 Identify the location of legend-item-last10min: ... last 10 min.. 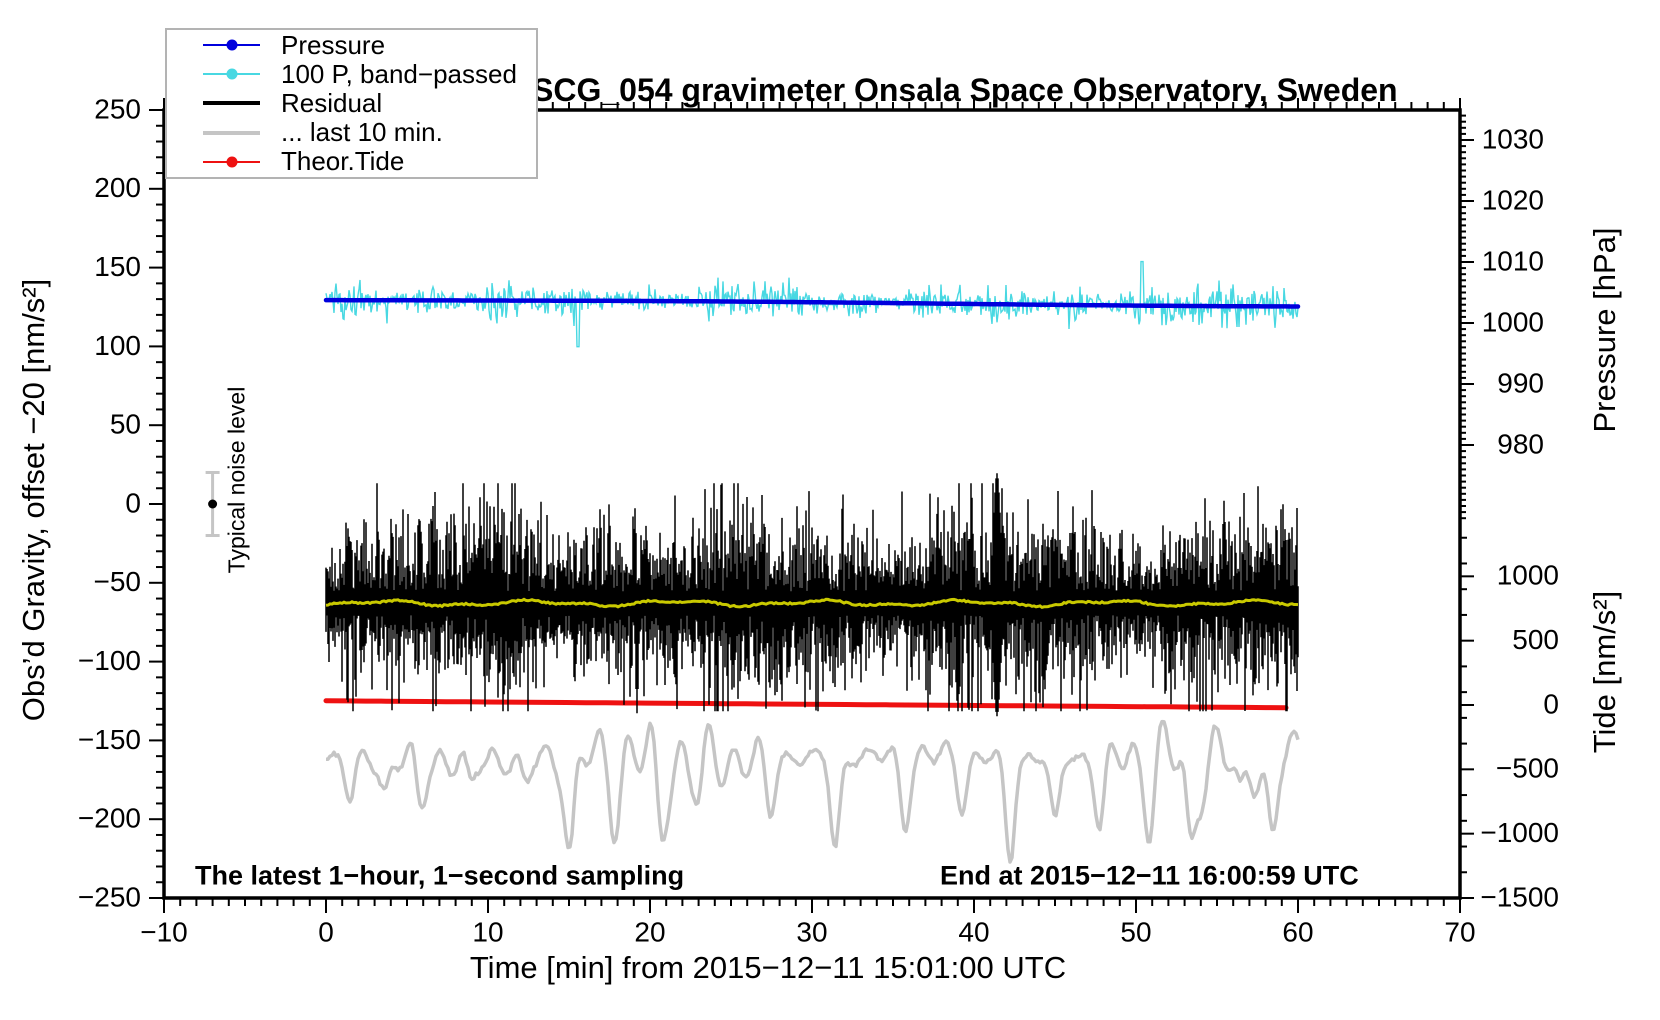
(351, 132).